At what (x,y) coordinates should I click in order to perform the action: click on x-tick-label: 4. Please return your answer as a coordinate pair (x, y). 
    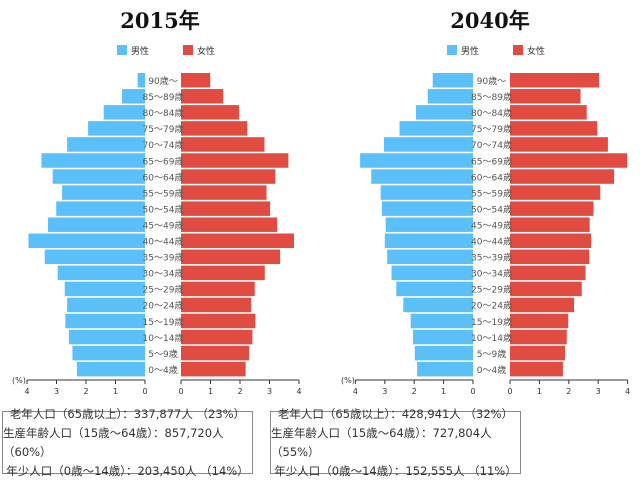
    Looking at the image, I should click on (298, 391).